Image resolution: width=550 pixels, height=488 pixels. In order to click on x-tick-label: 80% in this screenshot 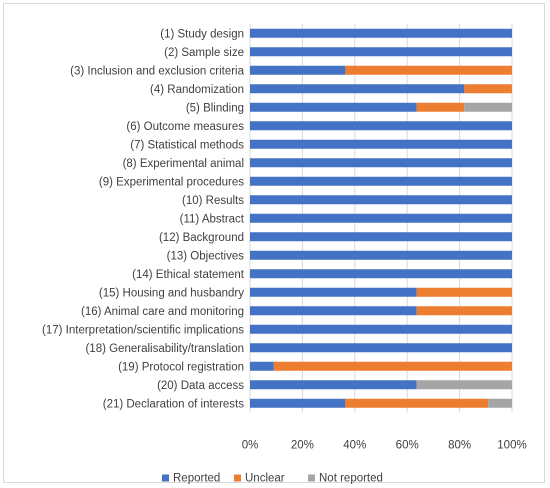, I will do `click(459, 446)`.